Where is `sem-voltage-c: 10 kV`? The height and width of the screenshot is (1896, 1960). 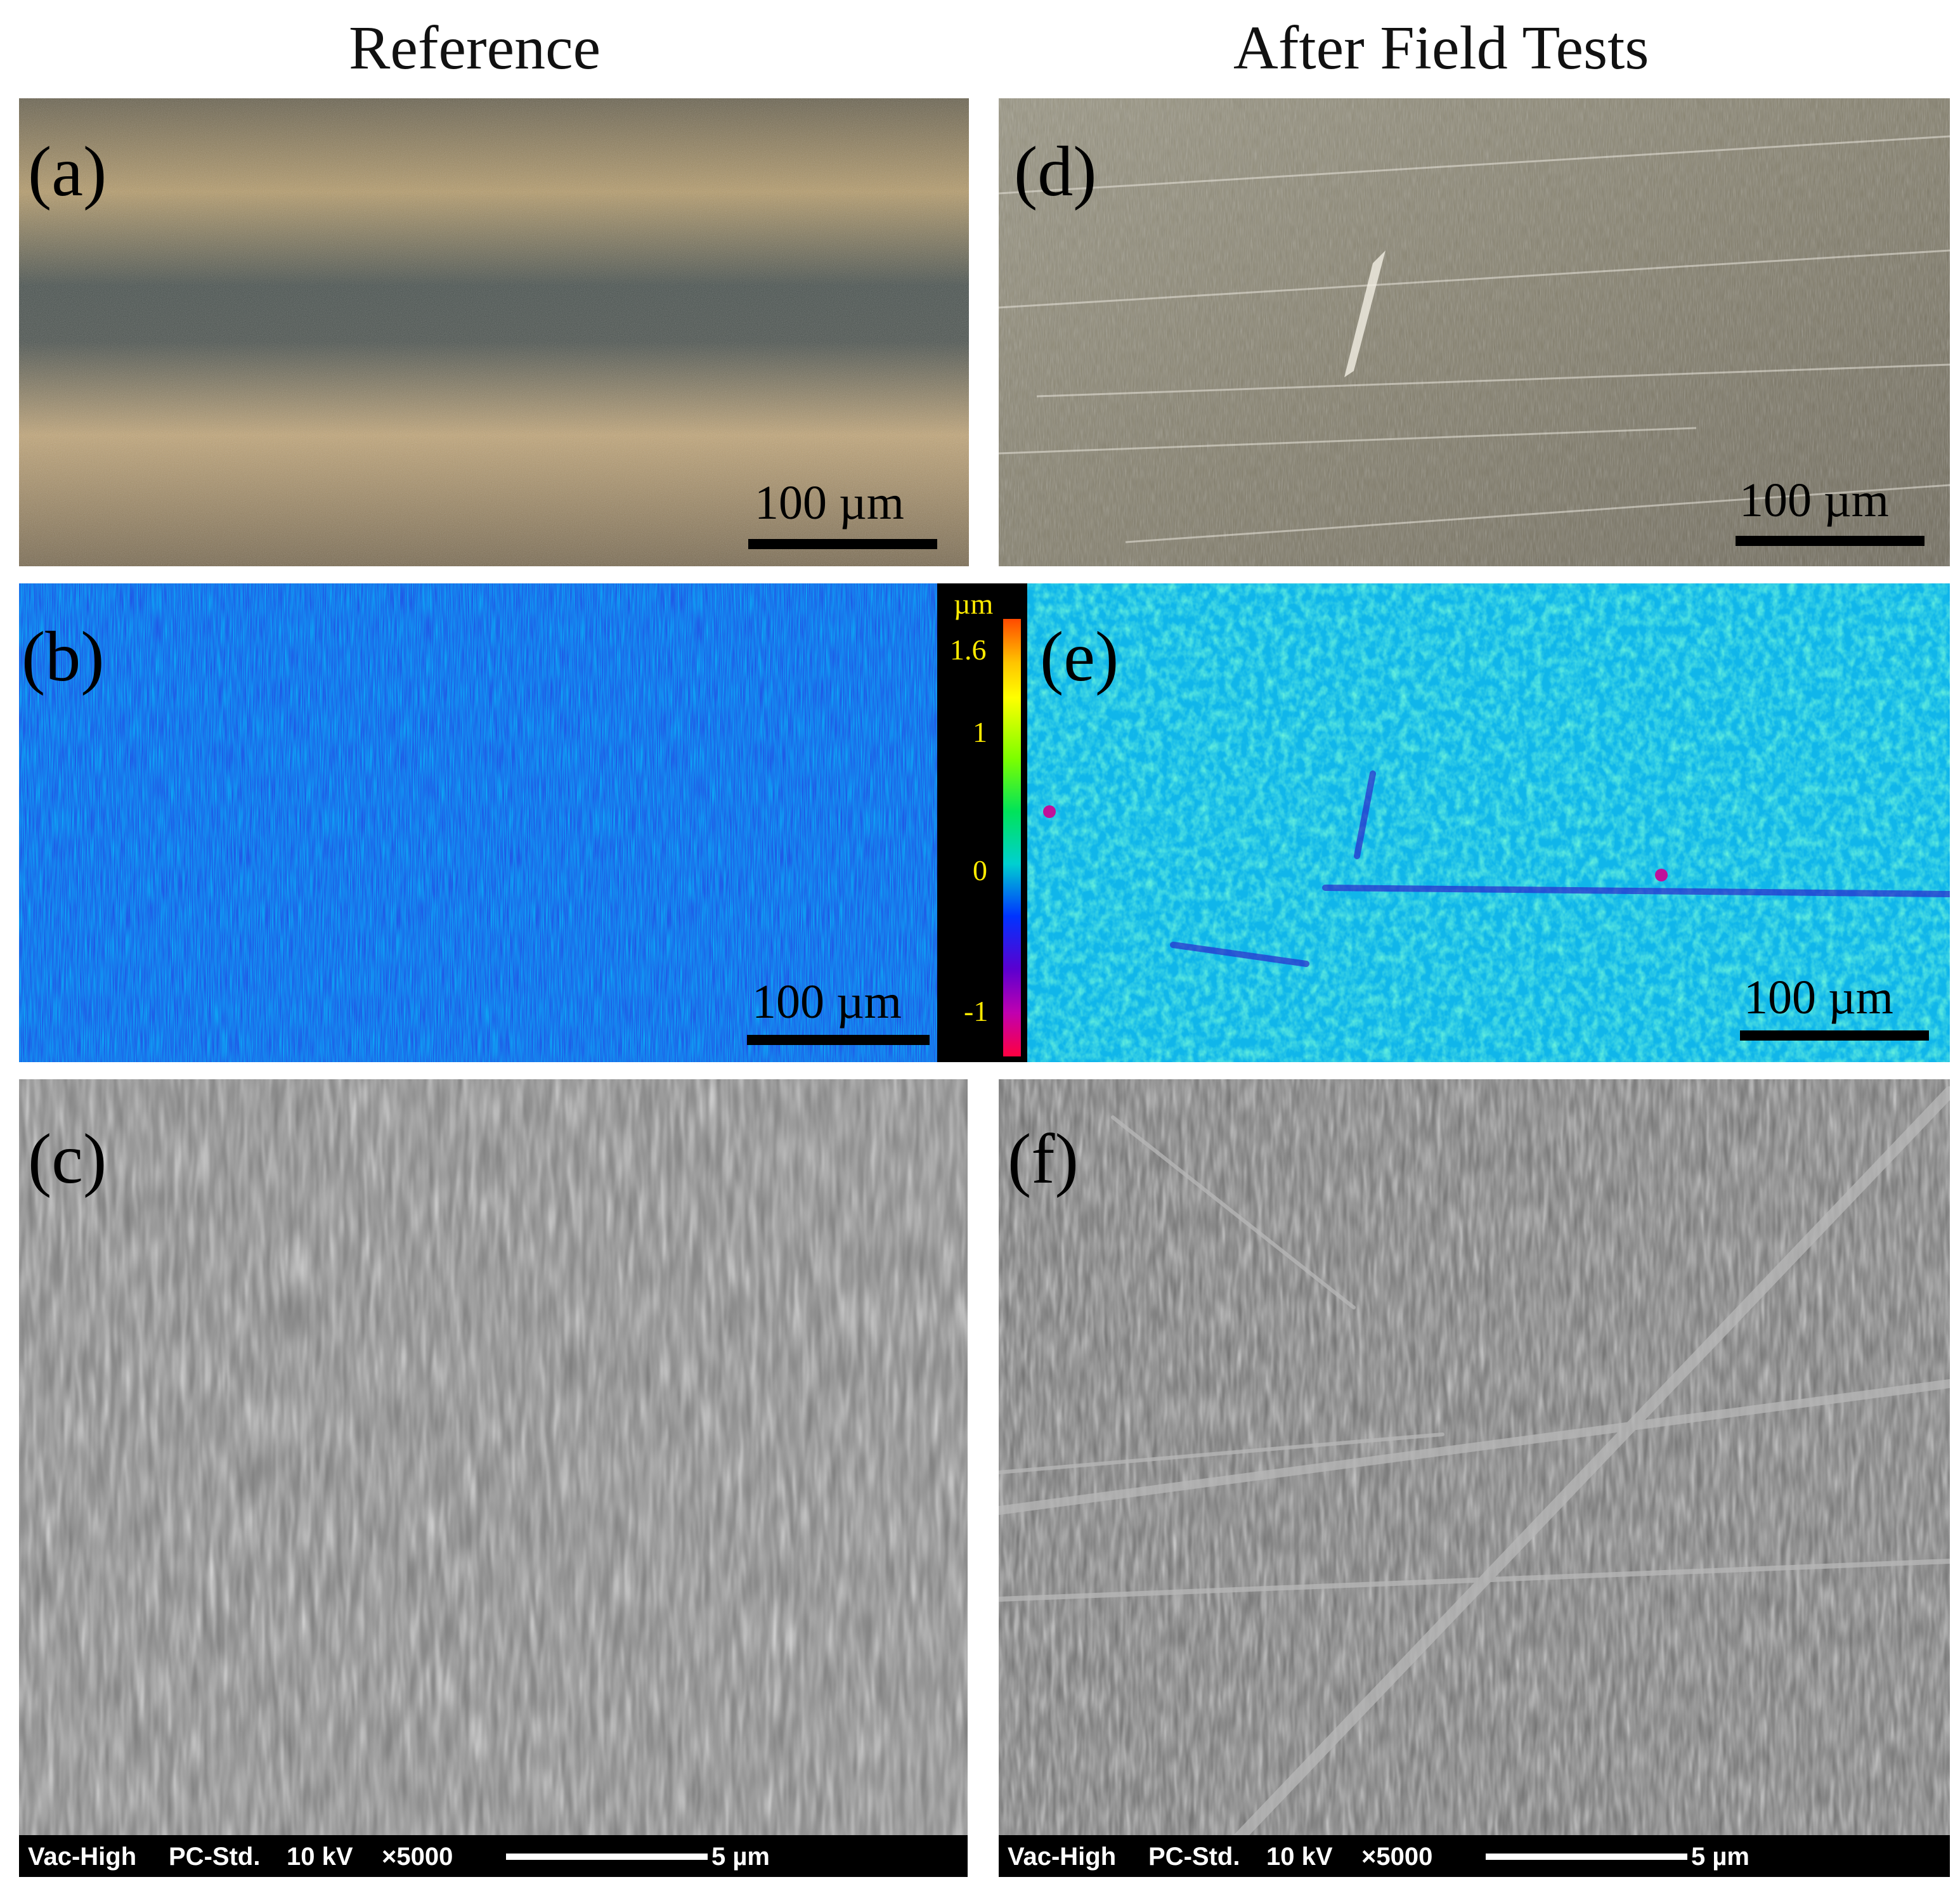 sem-voltage-c: 10 kV is located at coordinates (320, 1857).